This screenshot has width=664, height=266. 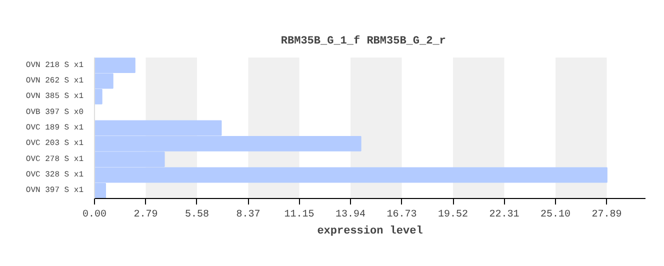 What do you see at coordinates (55, 143) in the screenshot?
I see `y-tick-label: OVC 203 S x1` at bounding box center [55, 143].